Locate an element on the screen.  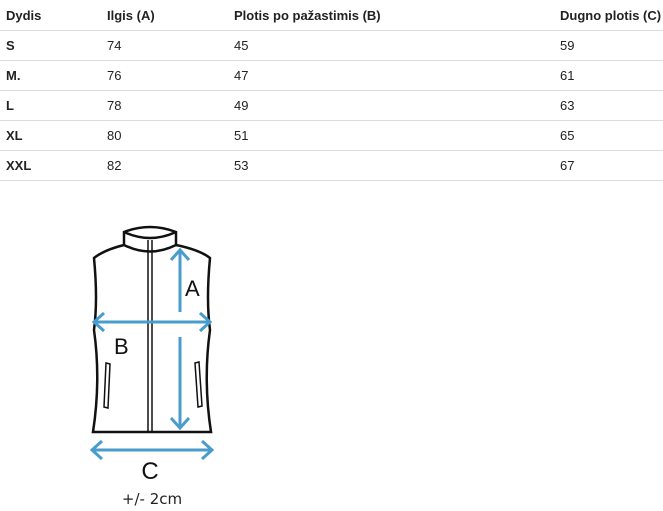
chest-width-cell: 51 is located at coordinates (241, 135).